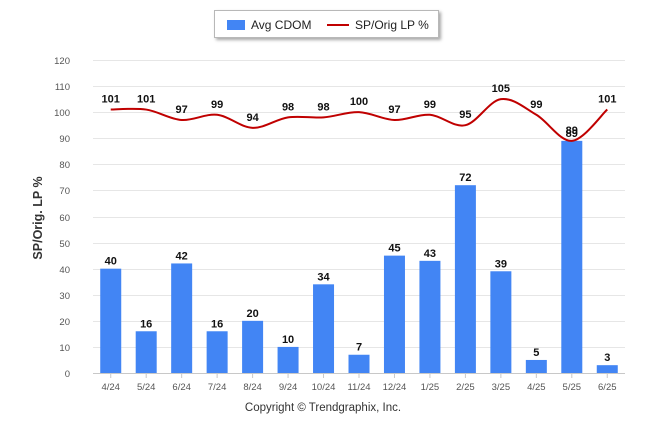 The height and width of the screenshot is (434, 646). Describe the element at coordinates (323, 408) in the screenshot. I see `copyright-text: Copyright © Trendgraphix, Inc.` at that location.